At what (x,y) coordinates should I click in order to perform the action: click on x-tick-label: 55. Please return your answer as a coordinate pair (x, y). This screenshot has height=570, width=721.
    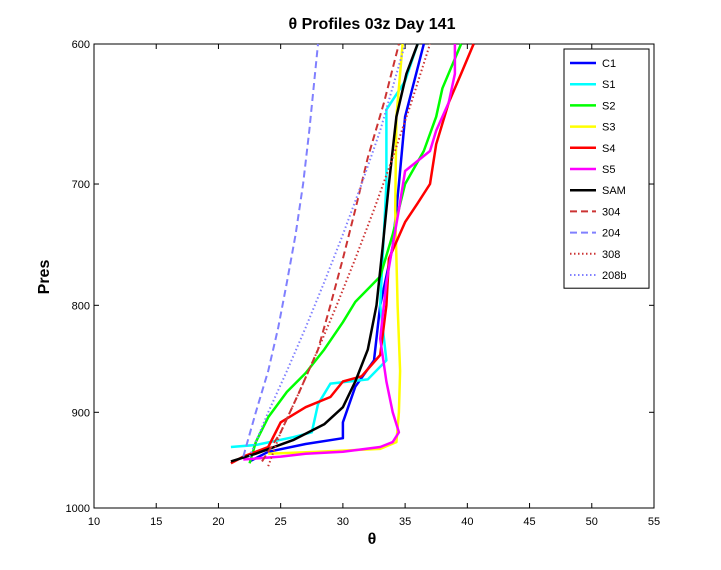
    Looking at the image, I should click on (654, 522).